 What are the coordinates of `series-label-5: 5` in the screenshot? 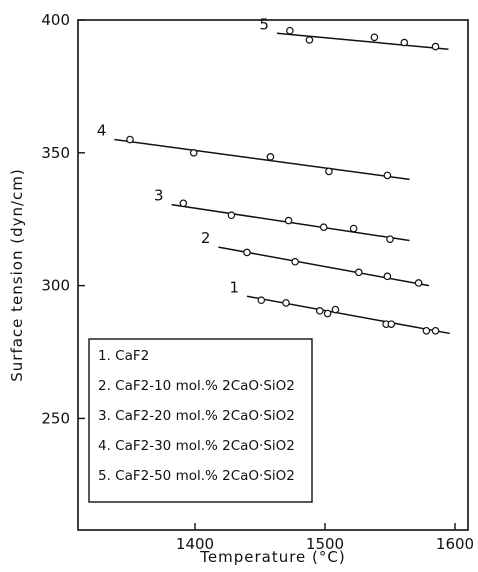 It's located at (264, 24).